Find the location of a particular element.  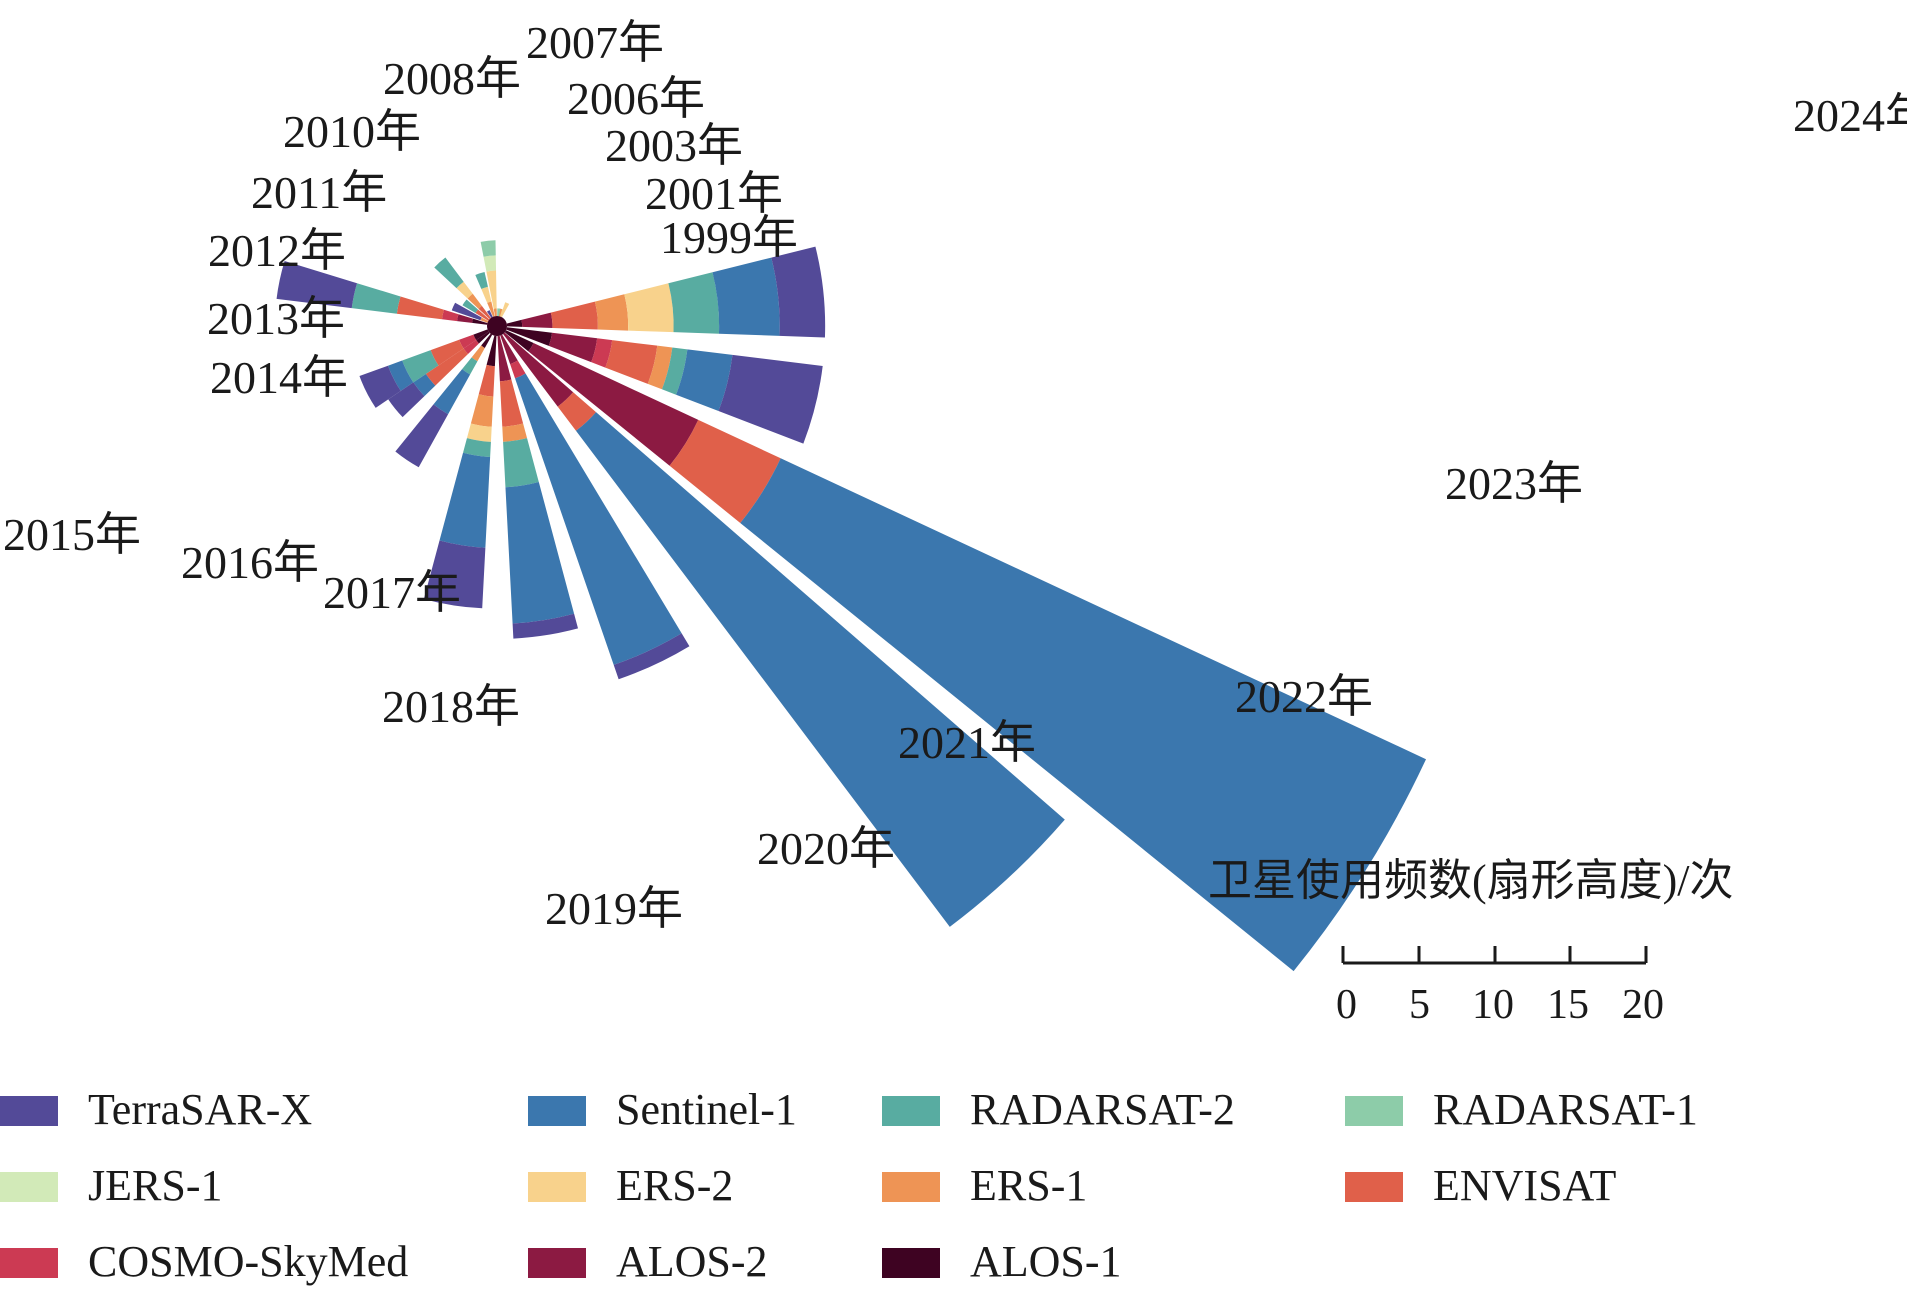

scale-tick-label-5: 5 is located at coordinates (1419, 1005).